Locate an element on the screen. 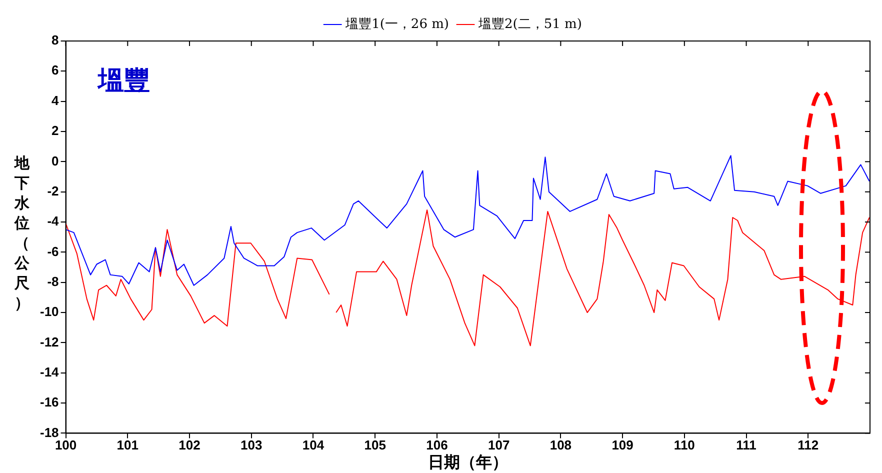 Image resolution: width=882 pixels, height=473 pixels. y-tick-label: 0 is located at coordinates (55, 160).